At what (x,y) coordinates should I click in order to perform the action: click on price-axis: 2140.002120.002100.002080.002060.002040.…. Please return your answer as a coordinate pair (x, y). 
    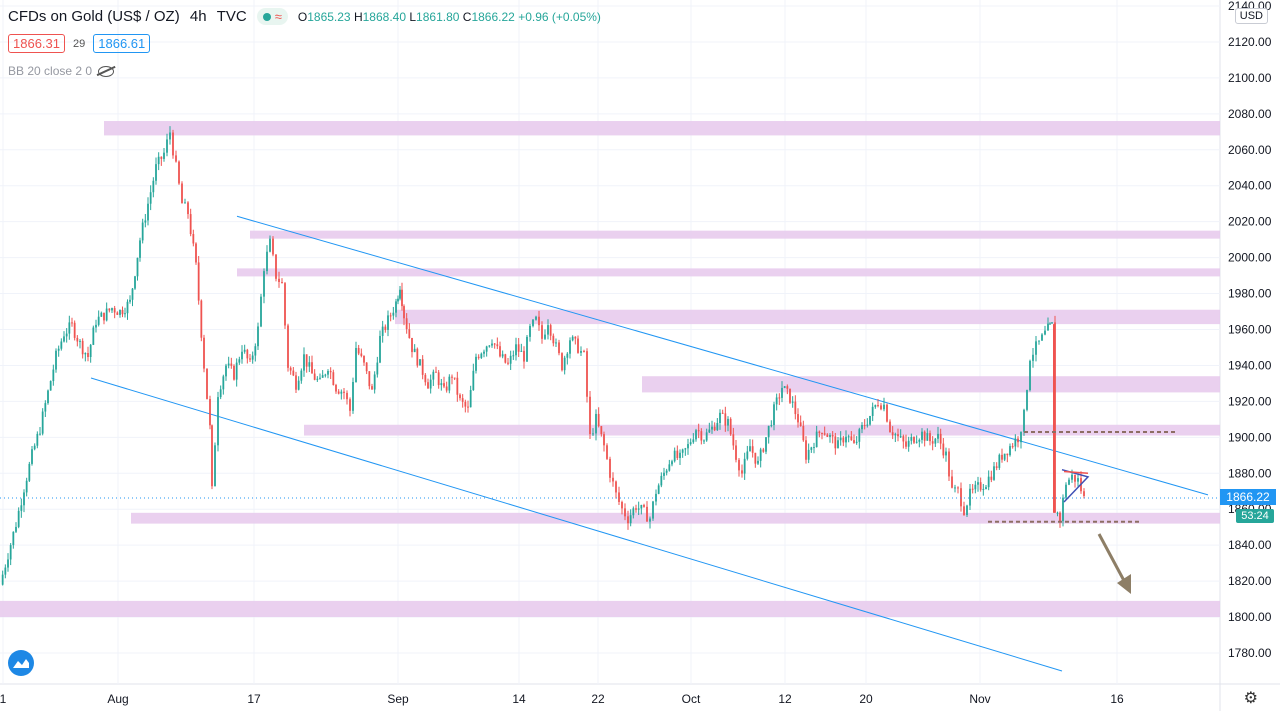
    Looking at the image, I should click on (1250, 330).